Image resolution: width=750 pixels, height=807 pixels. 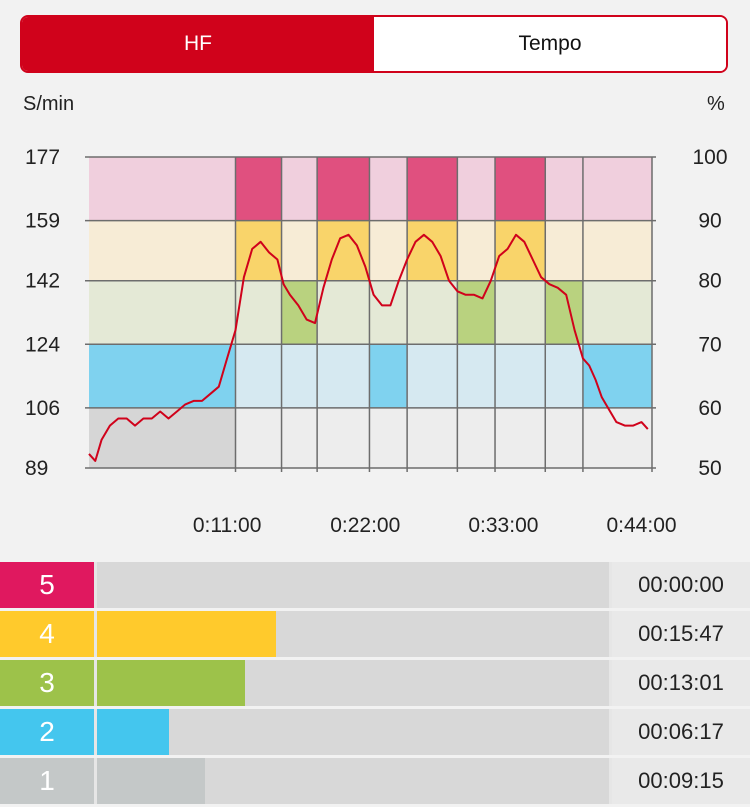 What do you see at coordinates (709, 281) in the screenshot?
I see `y-right-tick-label: 80` at bounding box center [709, 281].